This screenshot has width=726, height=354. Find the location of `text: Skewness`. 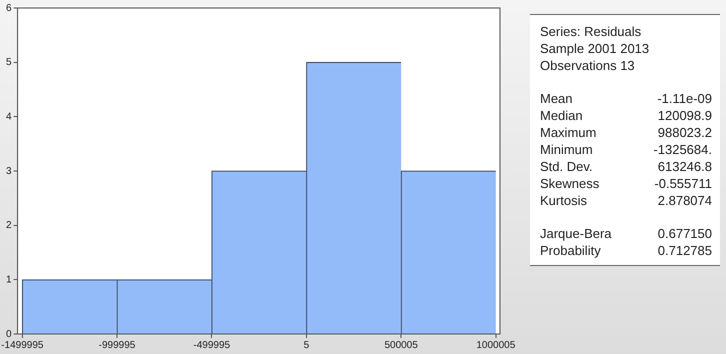

text: Skewness is located at coordinates (570, 183).